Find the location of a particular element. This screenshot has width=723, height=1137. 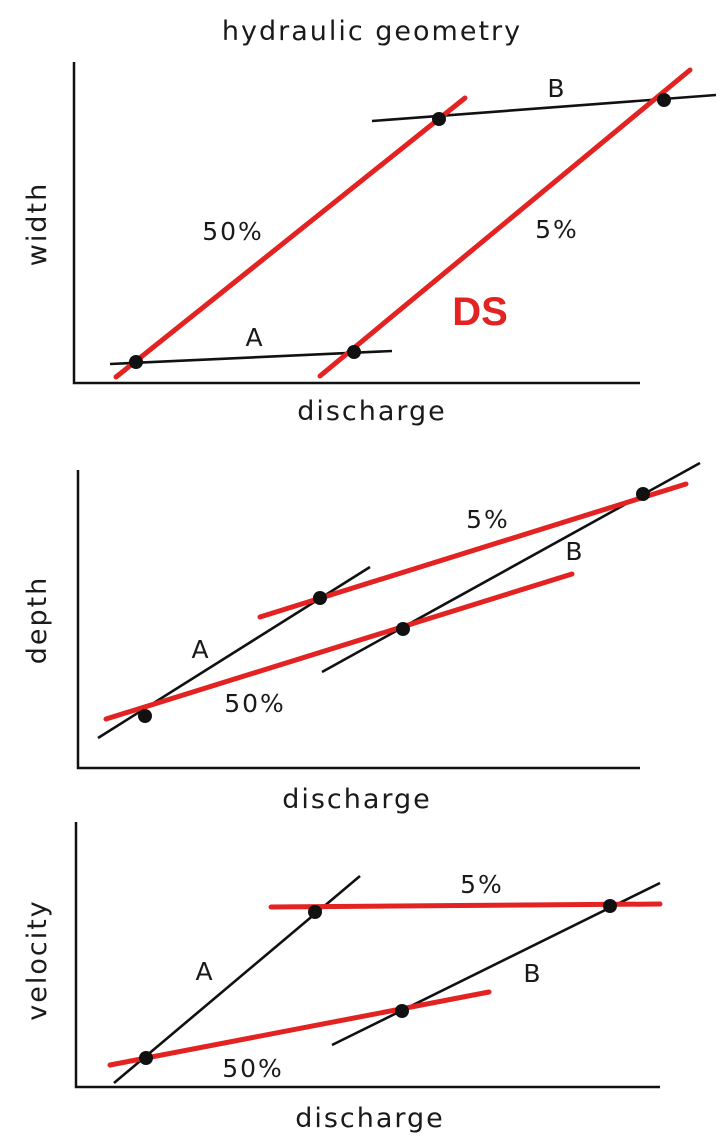

velocity-label-b: B is located at coordinates (532, 973).